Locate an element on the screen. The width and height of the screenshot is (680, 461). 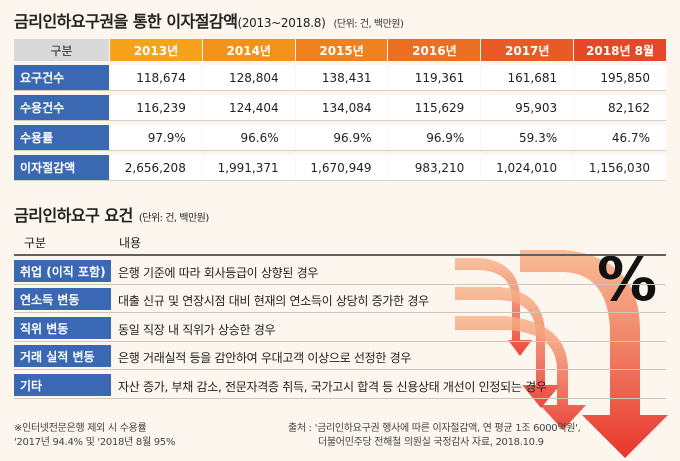
row-label: 수용건수 is located at coordinates (61, 107).